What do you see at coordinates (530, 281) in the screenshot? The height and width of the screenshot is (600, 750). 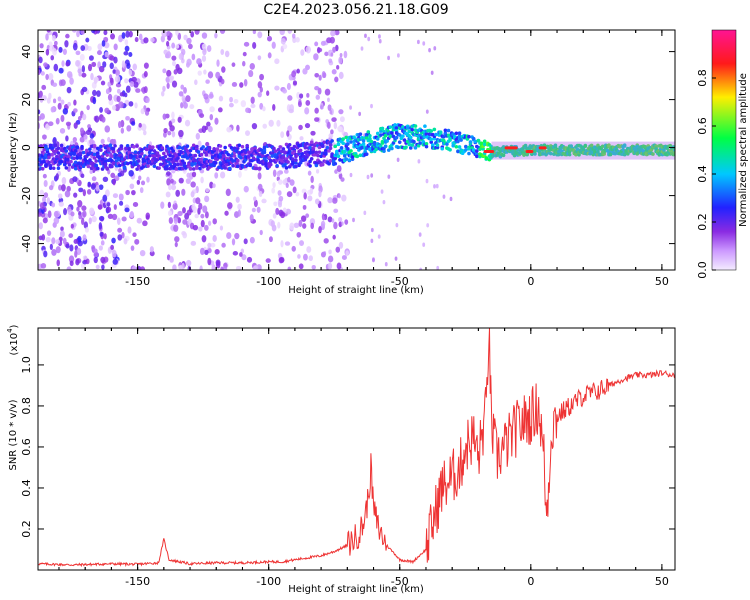 I see `spectrogram-xtick-label: 0` at bounding box center [530, 281].